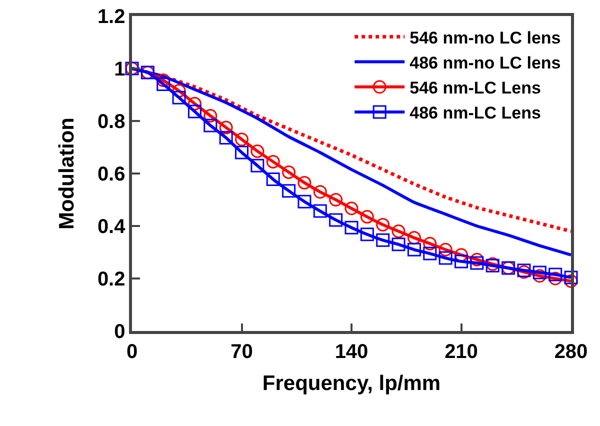 This screenshot has width=600, height=426. I want to click on legend-label: 486 nm-no LC lens, so click(485, 62).